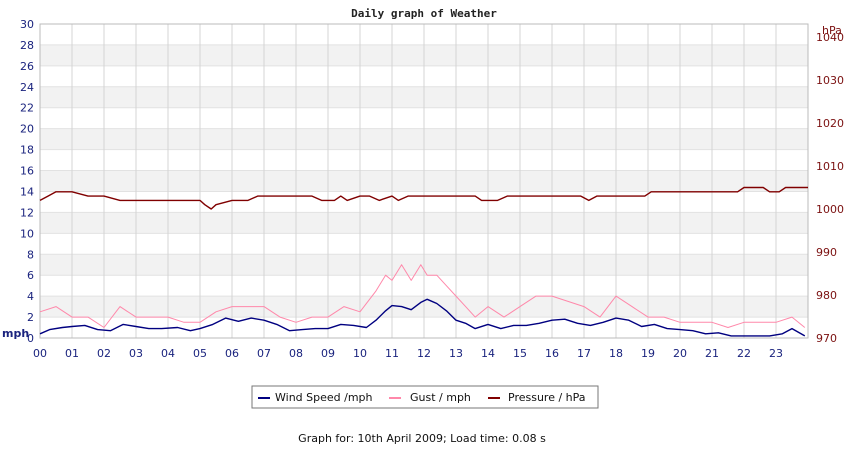 Image resolution: width=850 pixels, height=450 pixels. I want to click on right-tick-label: 1030, so click(830, 80).